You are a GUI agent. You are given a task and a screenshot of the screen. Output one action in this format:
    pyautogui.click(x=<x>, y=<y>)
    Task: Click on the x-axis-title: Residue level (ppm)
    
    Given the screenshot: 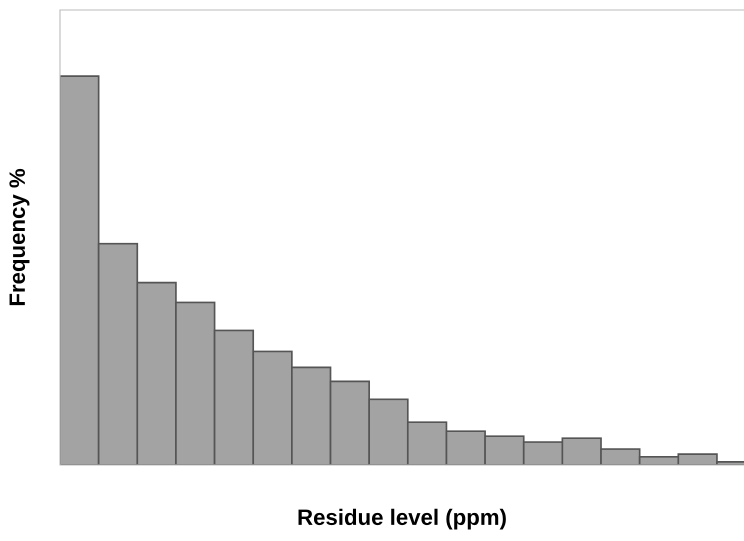 What is the action you would take?
    pyautogui.click(x=402, y=519)
    